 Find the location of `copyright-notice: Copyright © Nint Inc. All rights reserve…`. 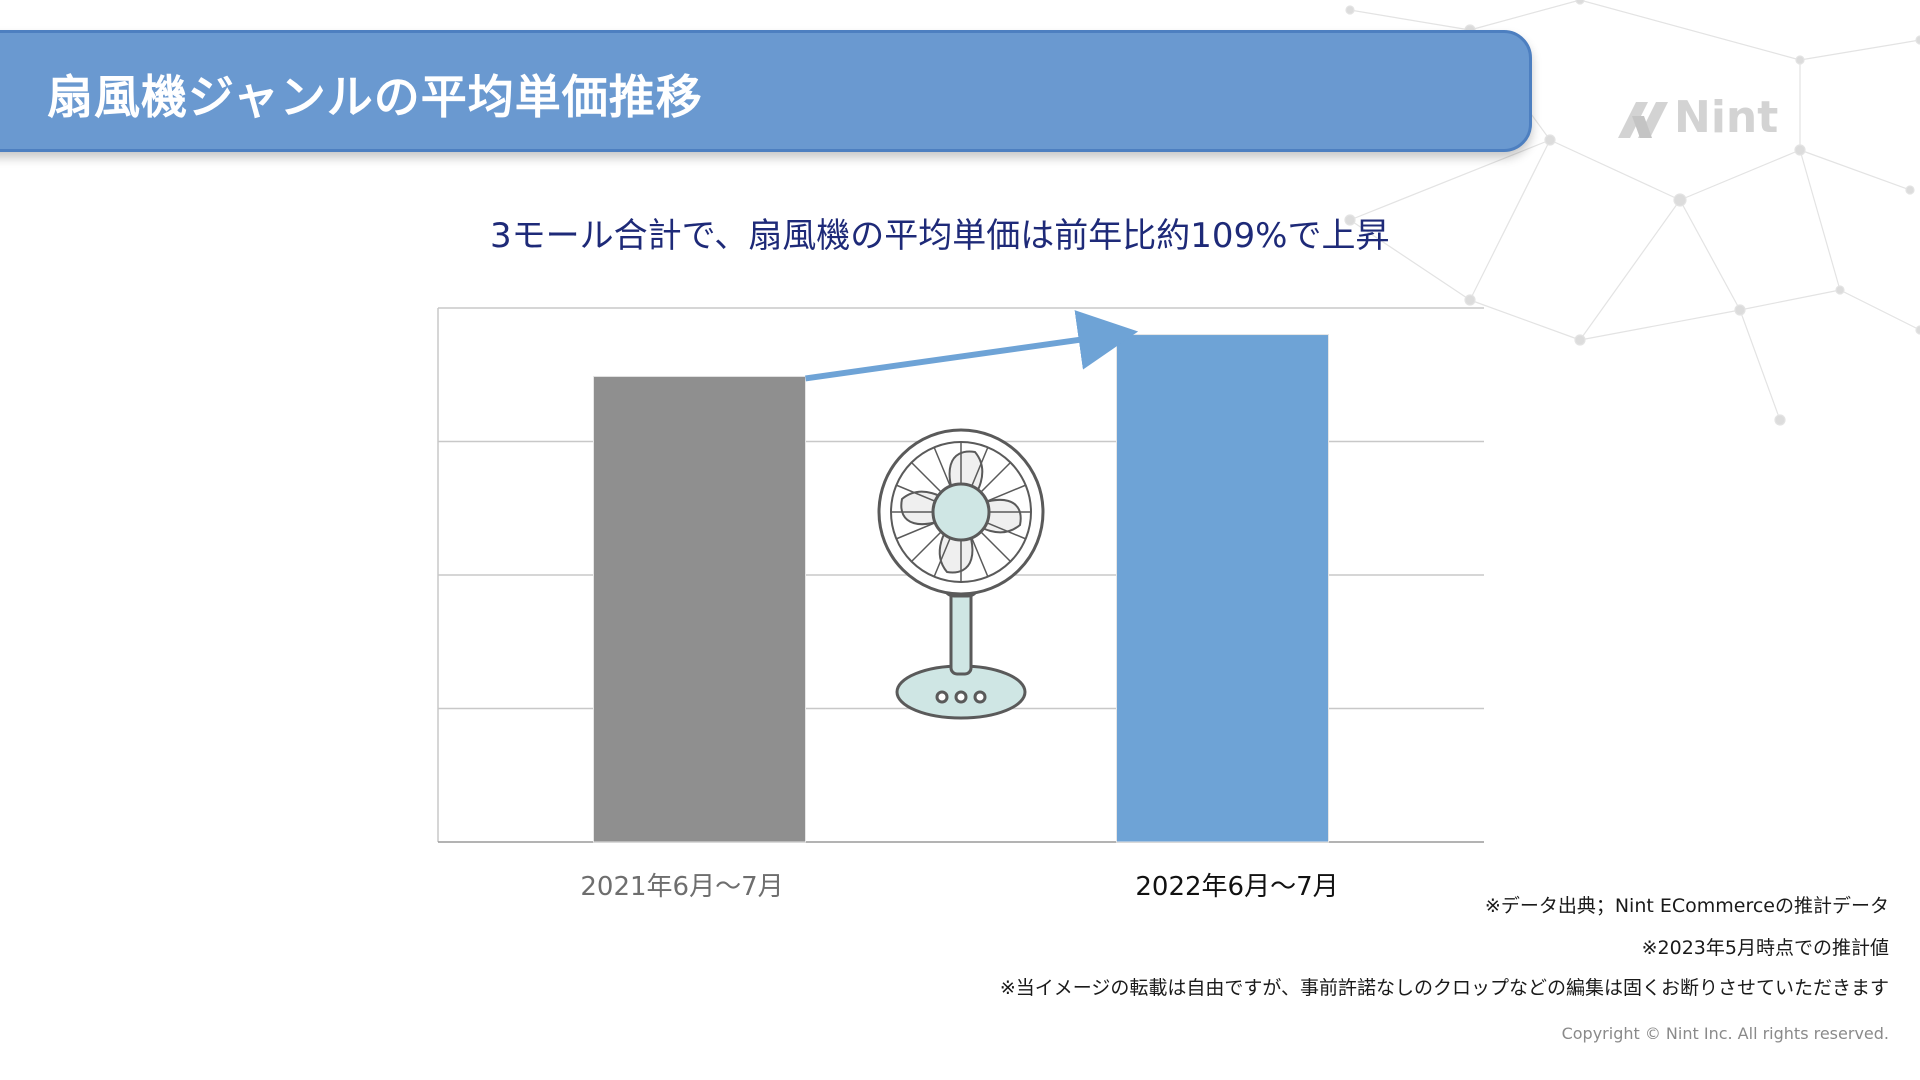

copyright-notice: Copyright © Nint Inc. All rights reserve… is located at coordinates (1725, 1033).